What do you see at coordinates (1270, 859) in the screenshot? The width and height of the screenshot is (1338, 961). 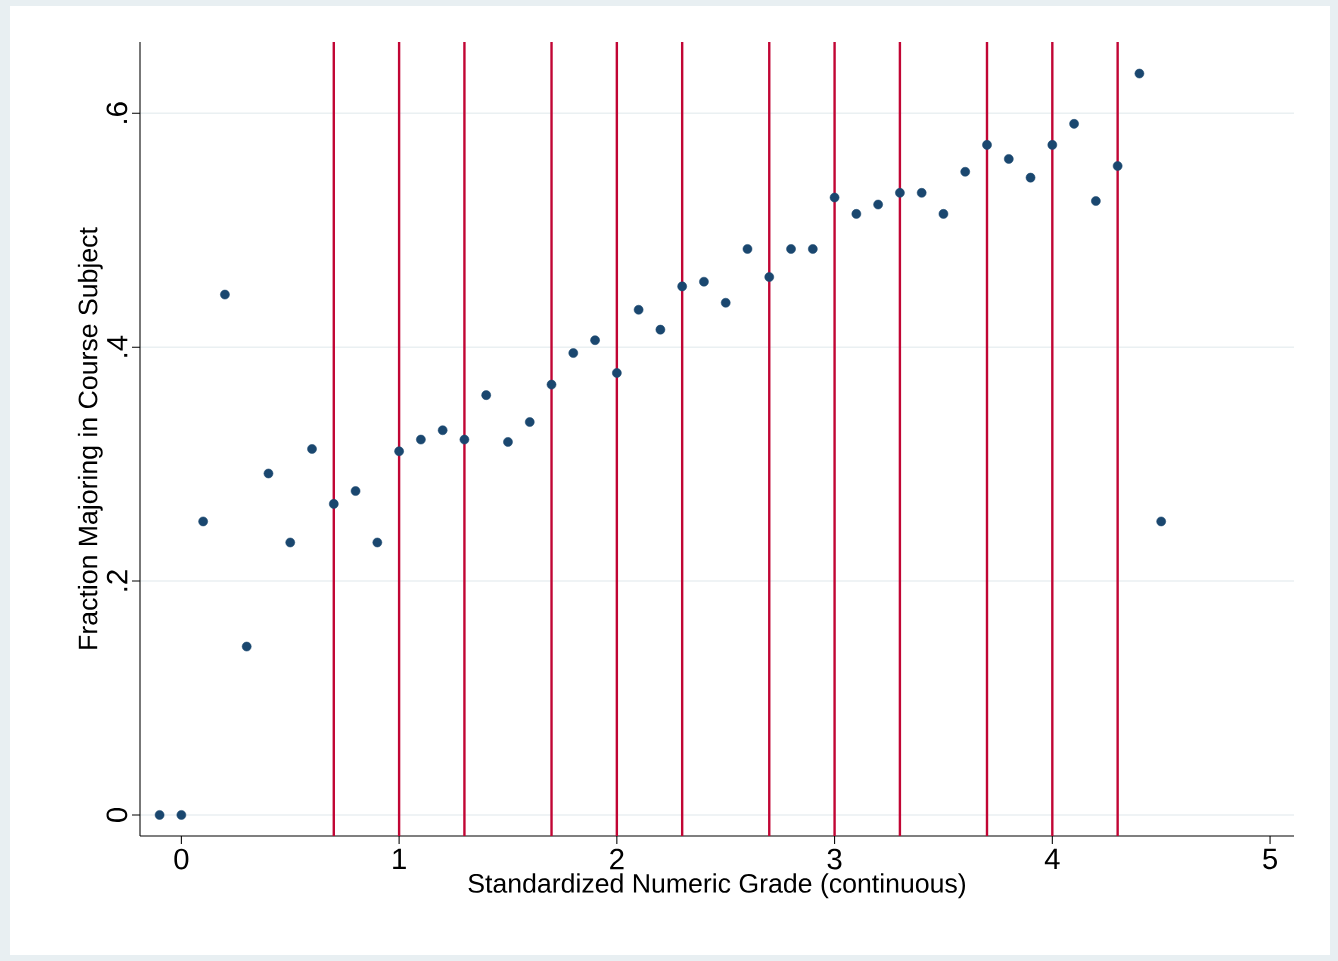 I see `x-tick-label: 5` at bounding box center [1270, 859].